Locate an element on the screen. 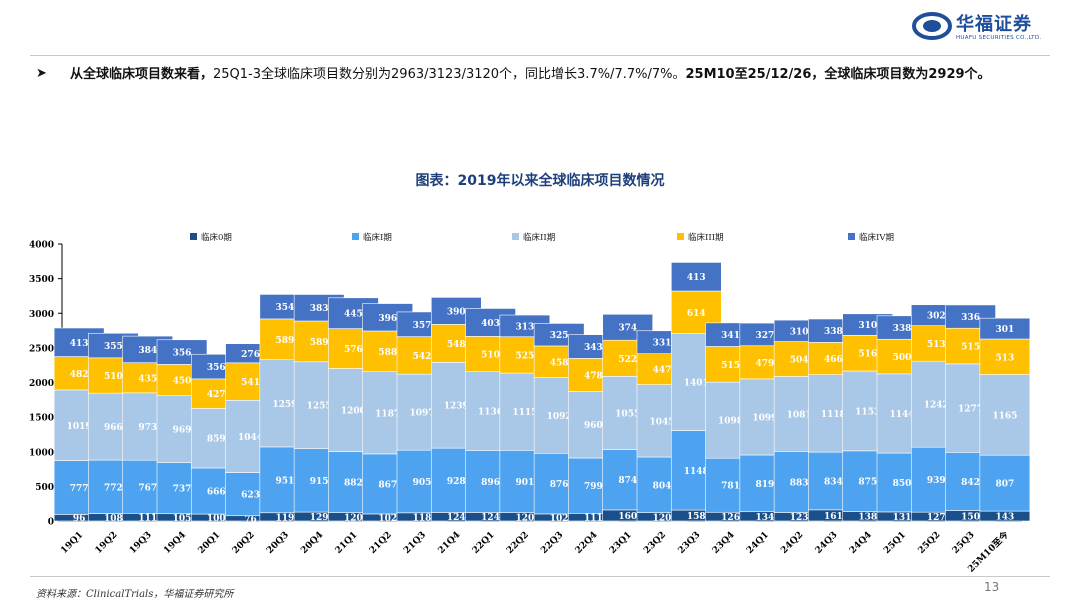  x-tick-label: 19Q4 is located at coordinates (175, 543).